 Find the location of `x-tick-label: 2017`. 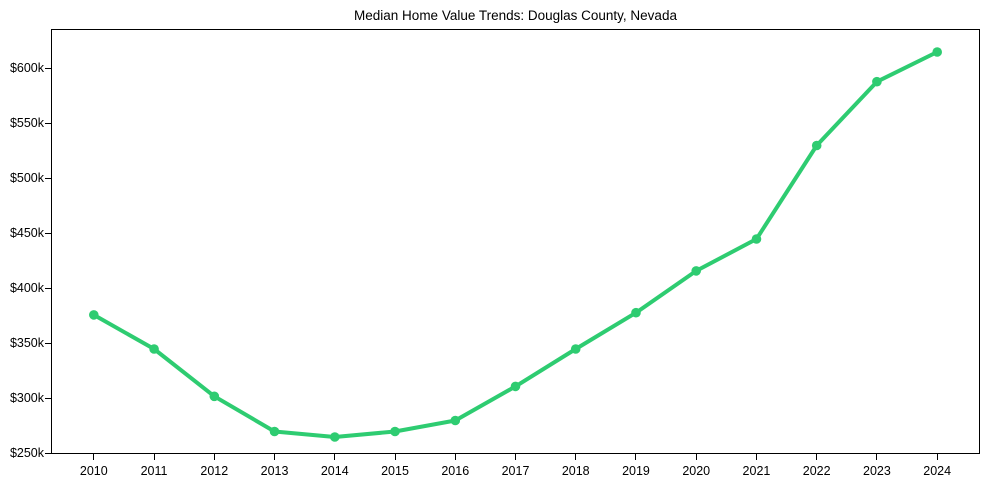

x-tick-label: 2017 is located at coordinates (515, 471).